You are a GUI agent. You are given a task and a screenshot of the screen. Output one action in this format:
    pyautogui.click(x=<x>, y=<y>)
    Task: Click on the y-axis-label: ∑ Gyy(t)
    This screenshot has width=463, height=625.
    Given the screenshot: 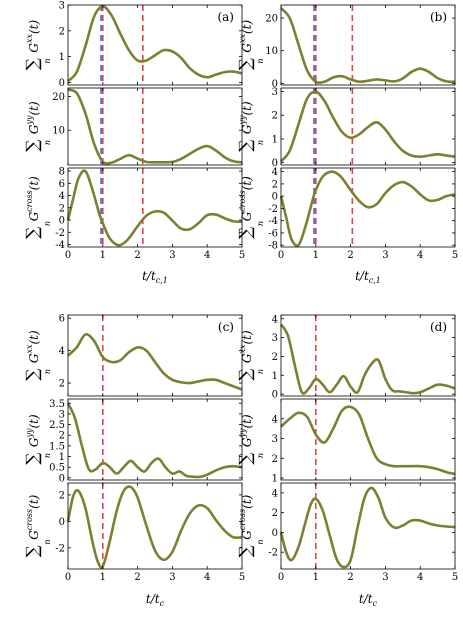 What is the action you would take?
    pyautogui.click(x=246, y=439)
    